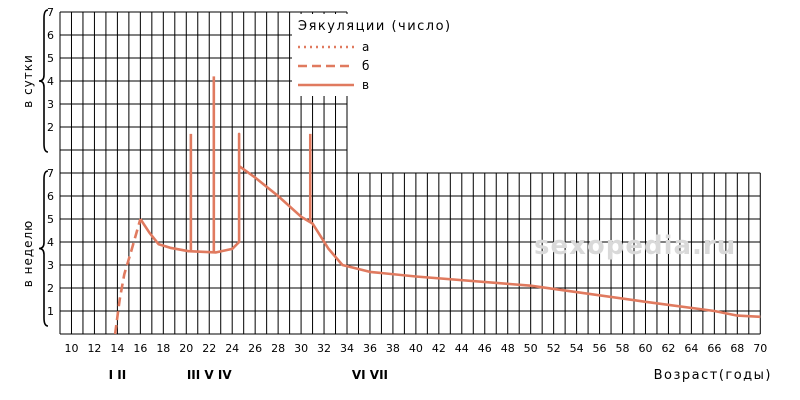  What do you see at coordinates (737, 348) in the screenshot?
I see `x-tick-label: 68` at bounding box center [737, 348].